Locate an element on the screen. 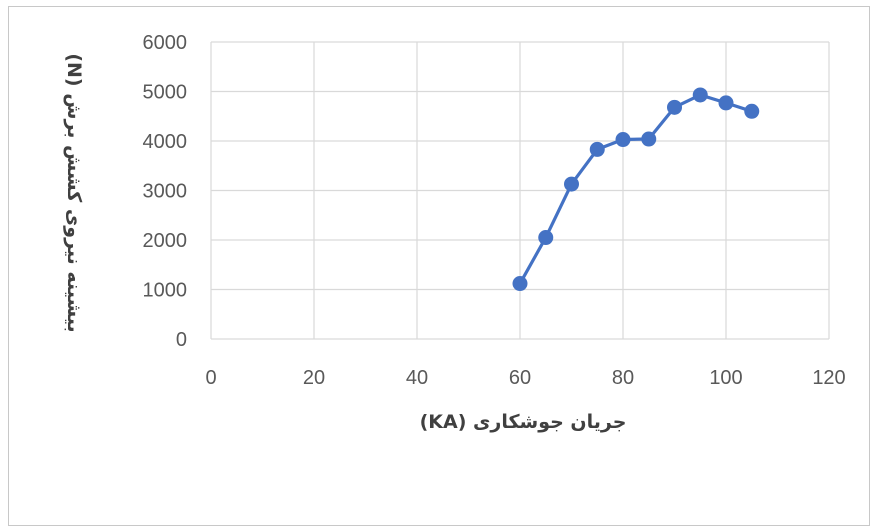 The width and height of the screenshot is (872, 526). x-tick-label: 20 is located at coordinates (314, 378).